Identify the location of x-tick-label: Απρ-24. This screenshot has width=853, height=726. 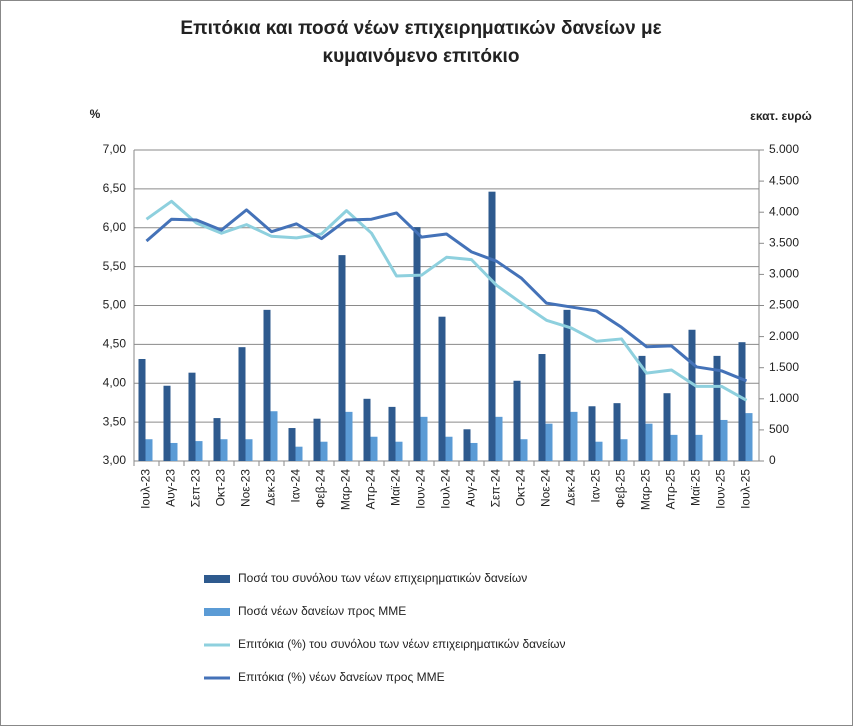
(371, 489).